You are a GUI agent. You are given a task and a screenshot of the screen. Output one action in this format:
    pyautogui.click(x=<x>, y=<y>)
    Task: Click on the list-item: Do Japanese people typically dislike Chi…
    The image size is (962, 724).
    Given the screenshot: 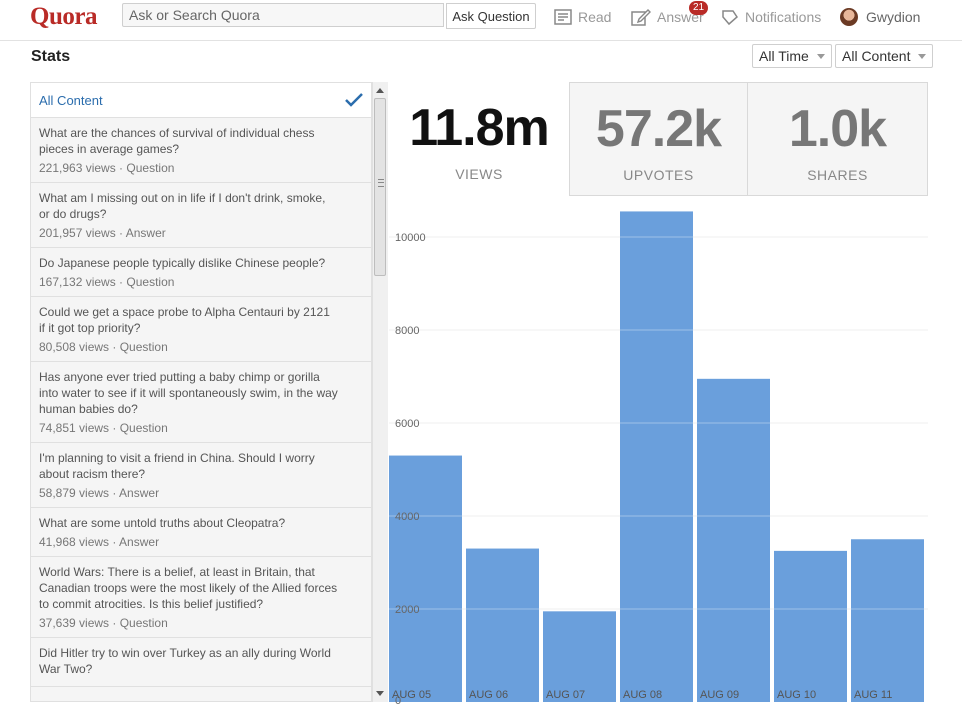 What is the action you would take?
    pyautogui.click(x=201, y=272)
    